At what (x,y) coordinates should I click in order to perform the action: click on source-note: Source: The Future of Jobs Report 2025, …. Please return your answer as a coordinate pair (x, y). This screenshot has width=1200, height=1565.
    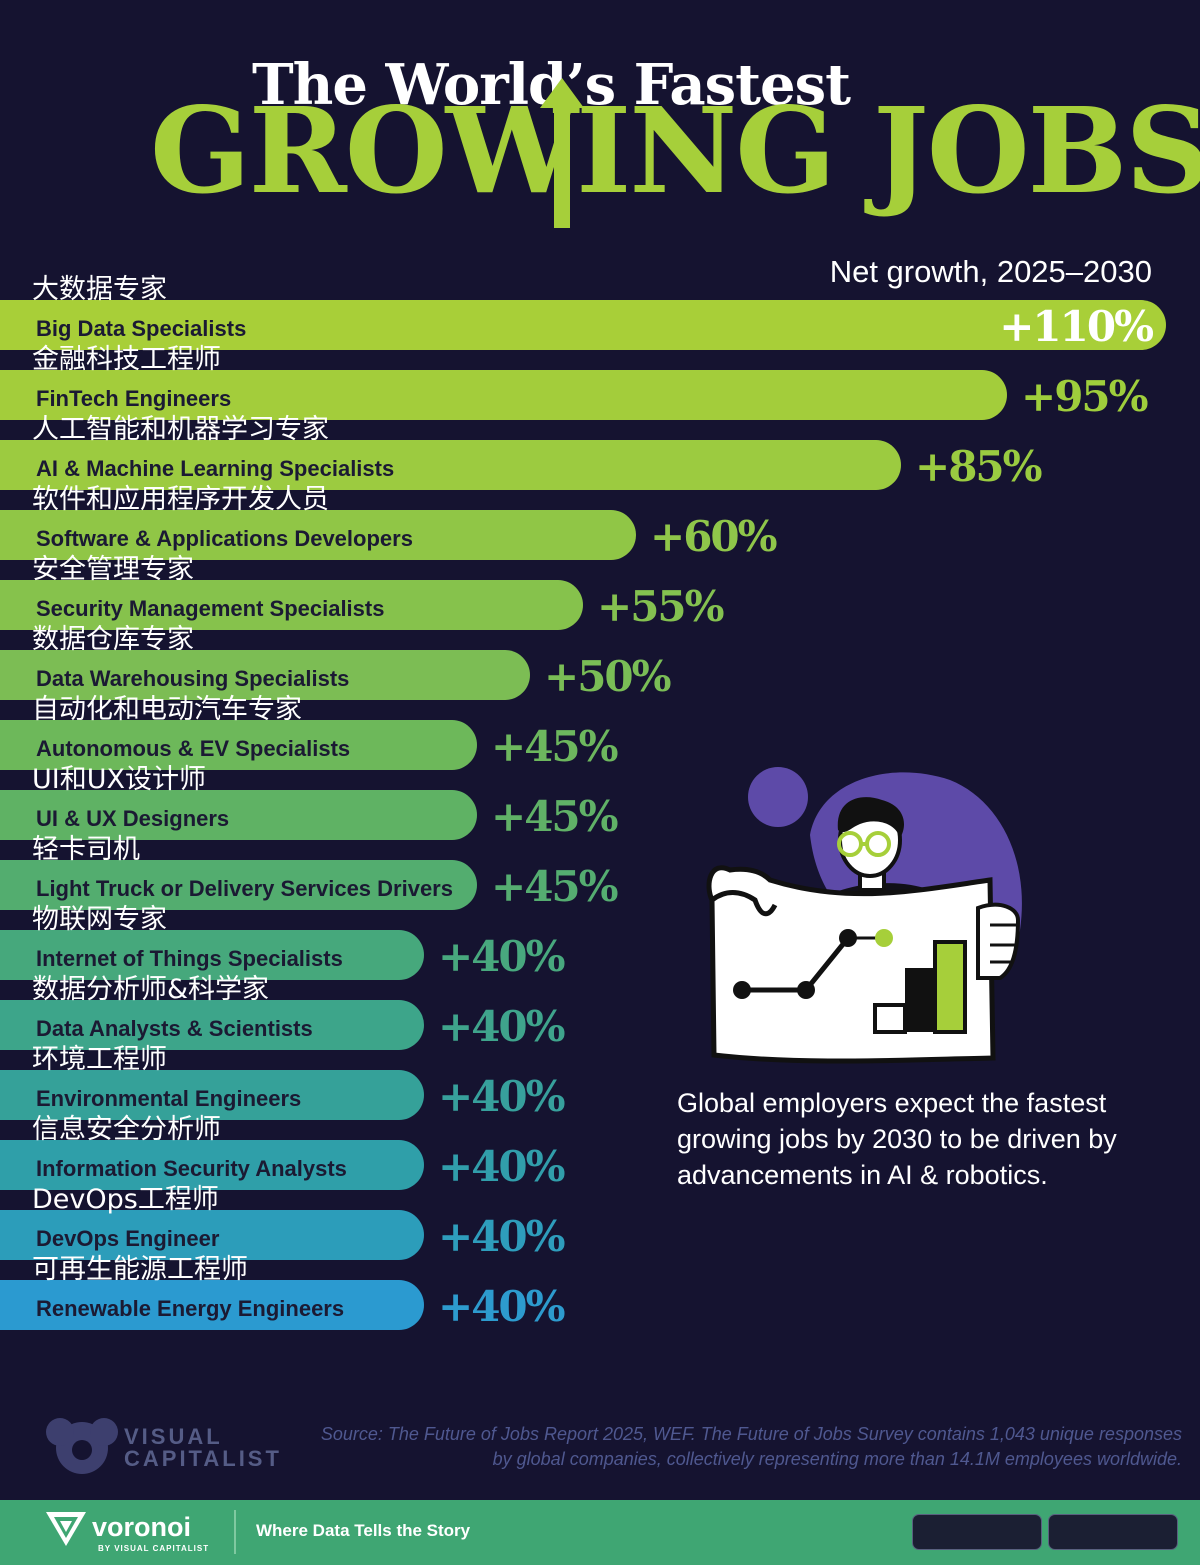
    Looking at the image, I should click on (751, 1446).